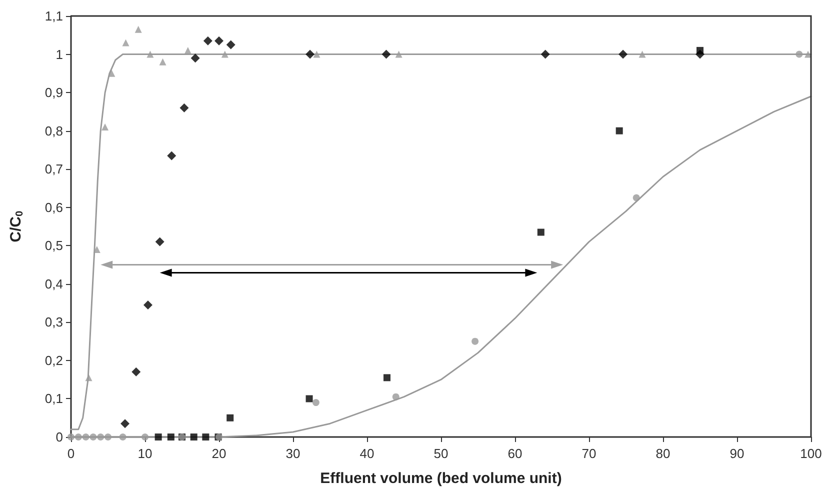  I want to click on y-tick-label: 0,3, so click(53, 322).